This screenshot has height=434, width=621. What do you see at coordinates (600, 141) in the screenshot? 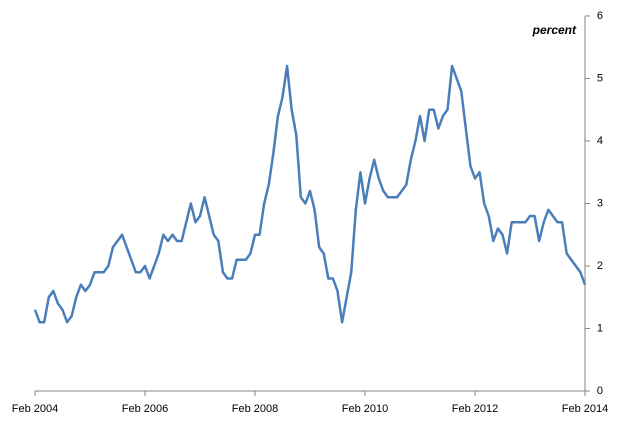
I see `y-tick-label: 4` at bounding box center [600, 141].